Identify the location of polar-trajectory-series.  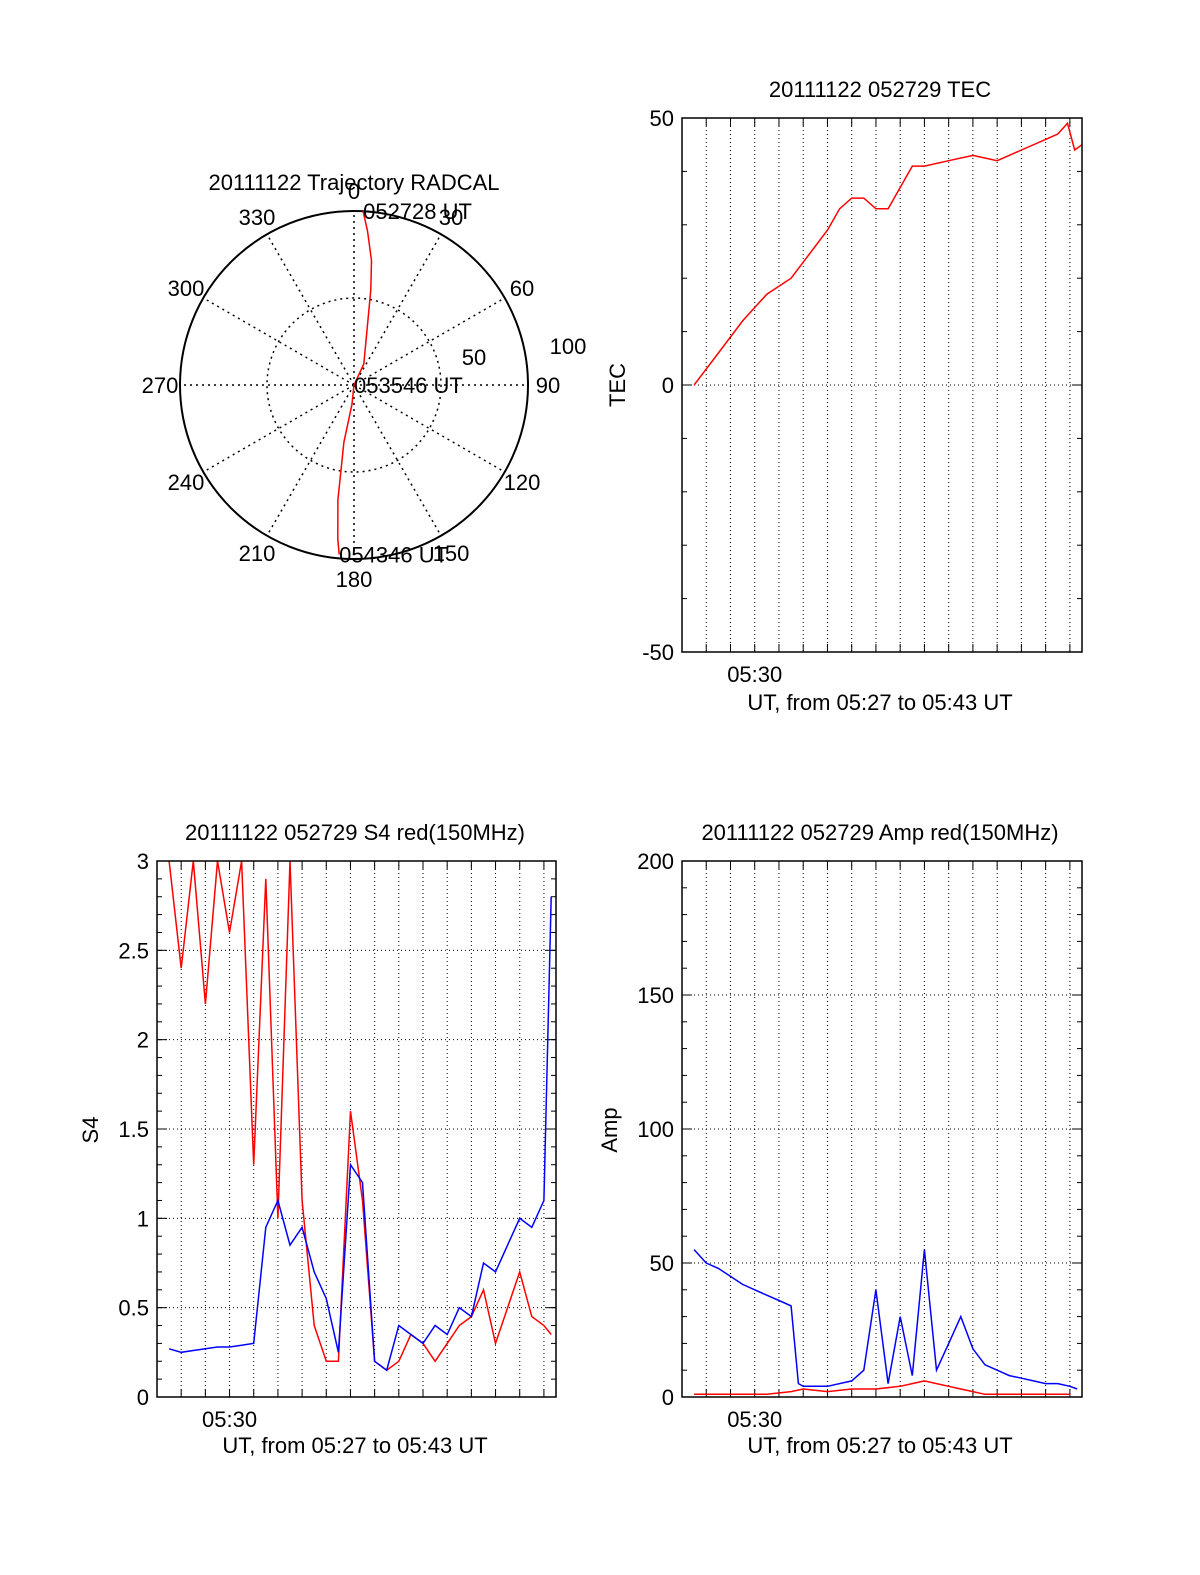
(355, 383).